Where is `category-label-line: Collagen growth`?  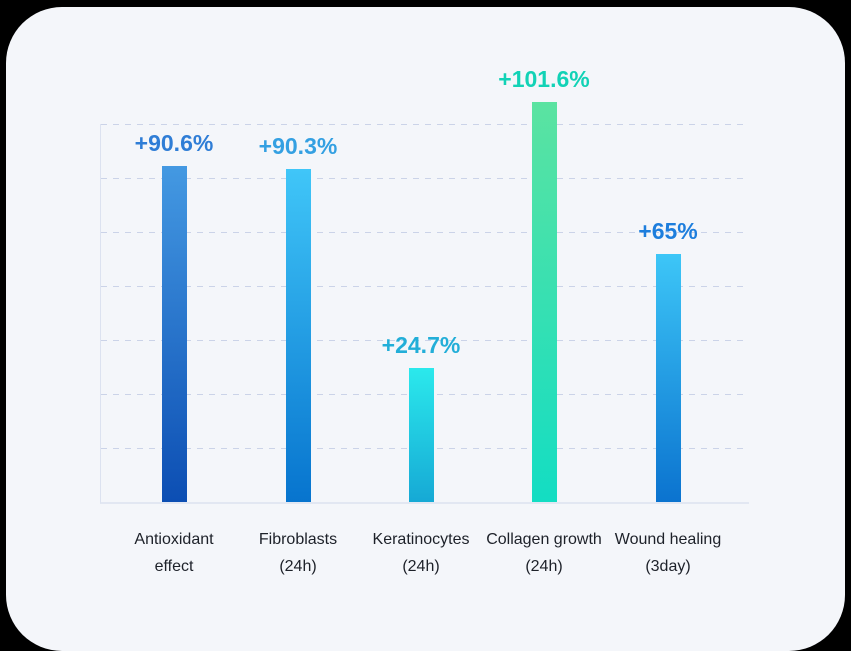 category-label-line: Collagen growth is located at coordinates (544, 539).